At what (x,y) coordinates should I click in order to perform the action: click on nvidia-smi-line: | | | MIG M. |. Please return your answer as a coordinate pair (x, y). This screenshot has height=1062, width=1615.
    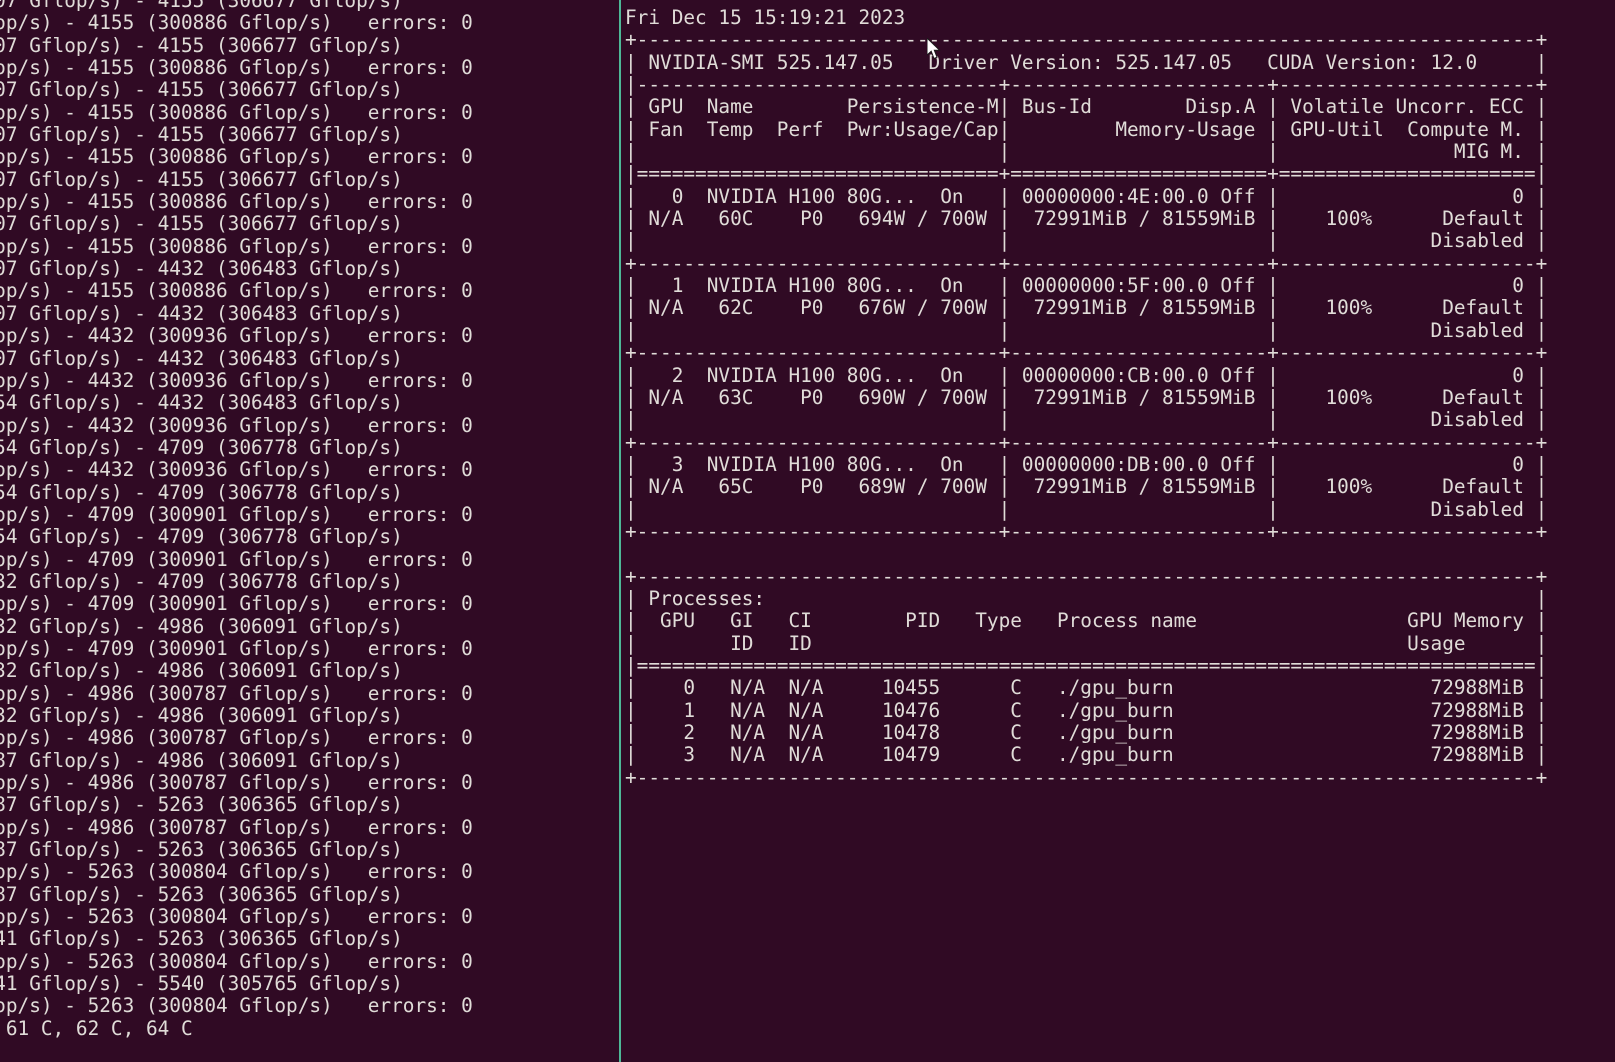
    Looking at the image, I should click on (1086, 152).